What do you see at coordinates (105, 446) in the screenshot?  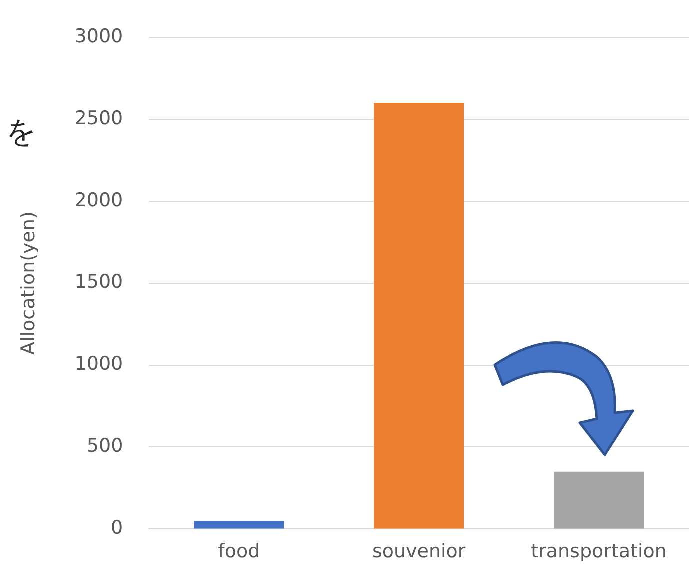 I see `y-tick-label: 500` at bounding box center [105, 446].